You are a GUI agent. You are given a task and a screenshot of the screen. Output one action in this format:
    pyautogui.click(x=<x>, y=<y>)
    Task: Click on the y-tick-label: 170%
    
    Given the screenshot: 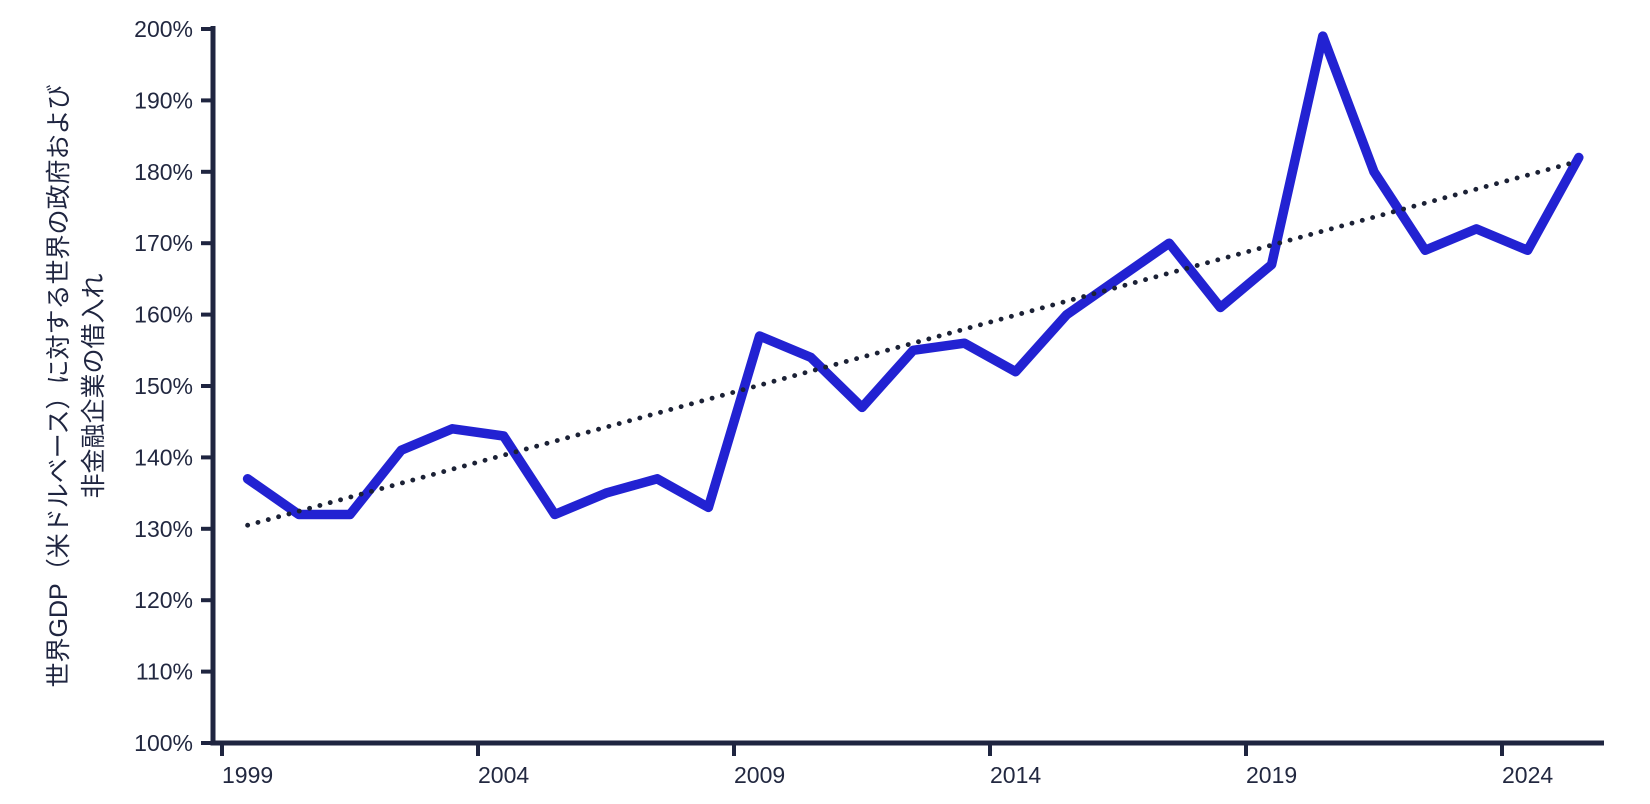 What is the action you would take?
    pyautogui.click(x=163, y=243)
    